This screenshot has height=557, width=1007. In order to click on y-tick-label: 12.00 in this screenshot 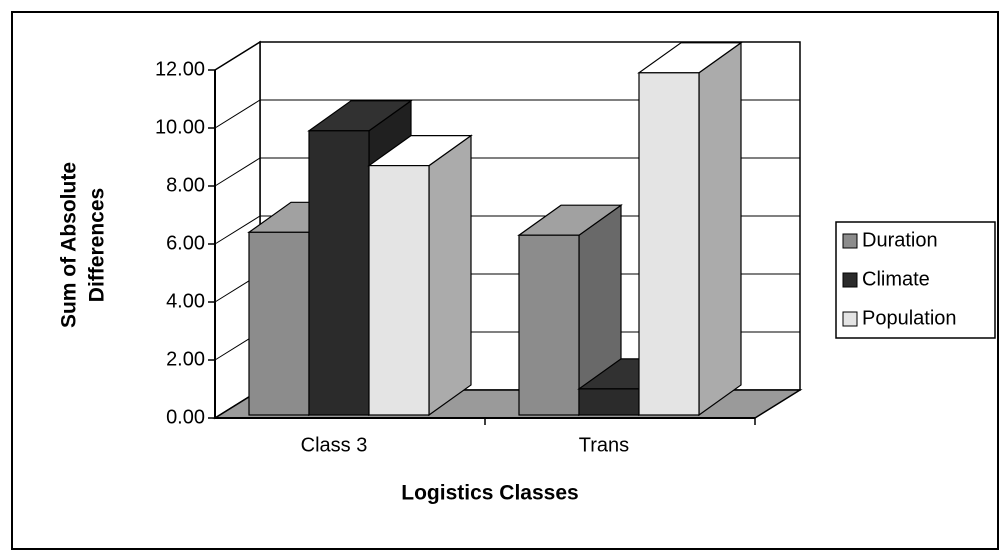, I will do `click(180, 69)`.